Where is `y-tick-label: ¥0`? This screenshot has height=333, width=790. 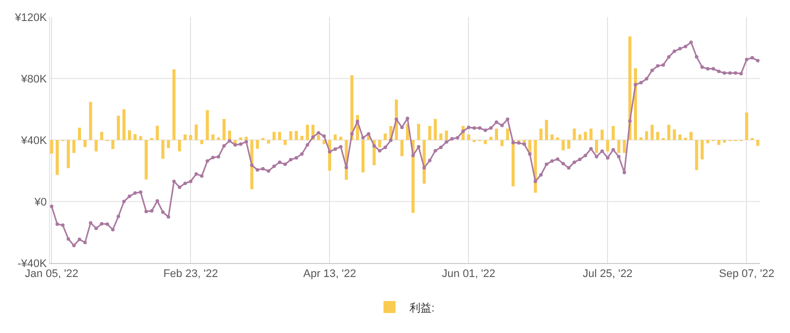
y-tick-label: ¥0 is located at coordinates (40, 202).